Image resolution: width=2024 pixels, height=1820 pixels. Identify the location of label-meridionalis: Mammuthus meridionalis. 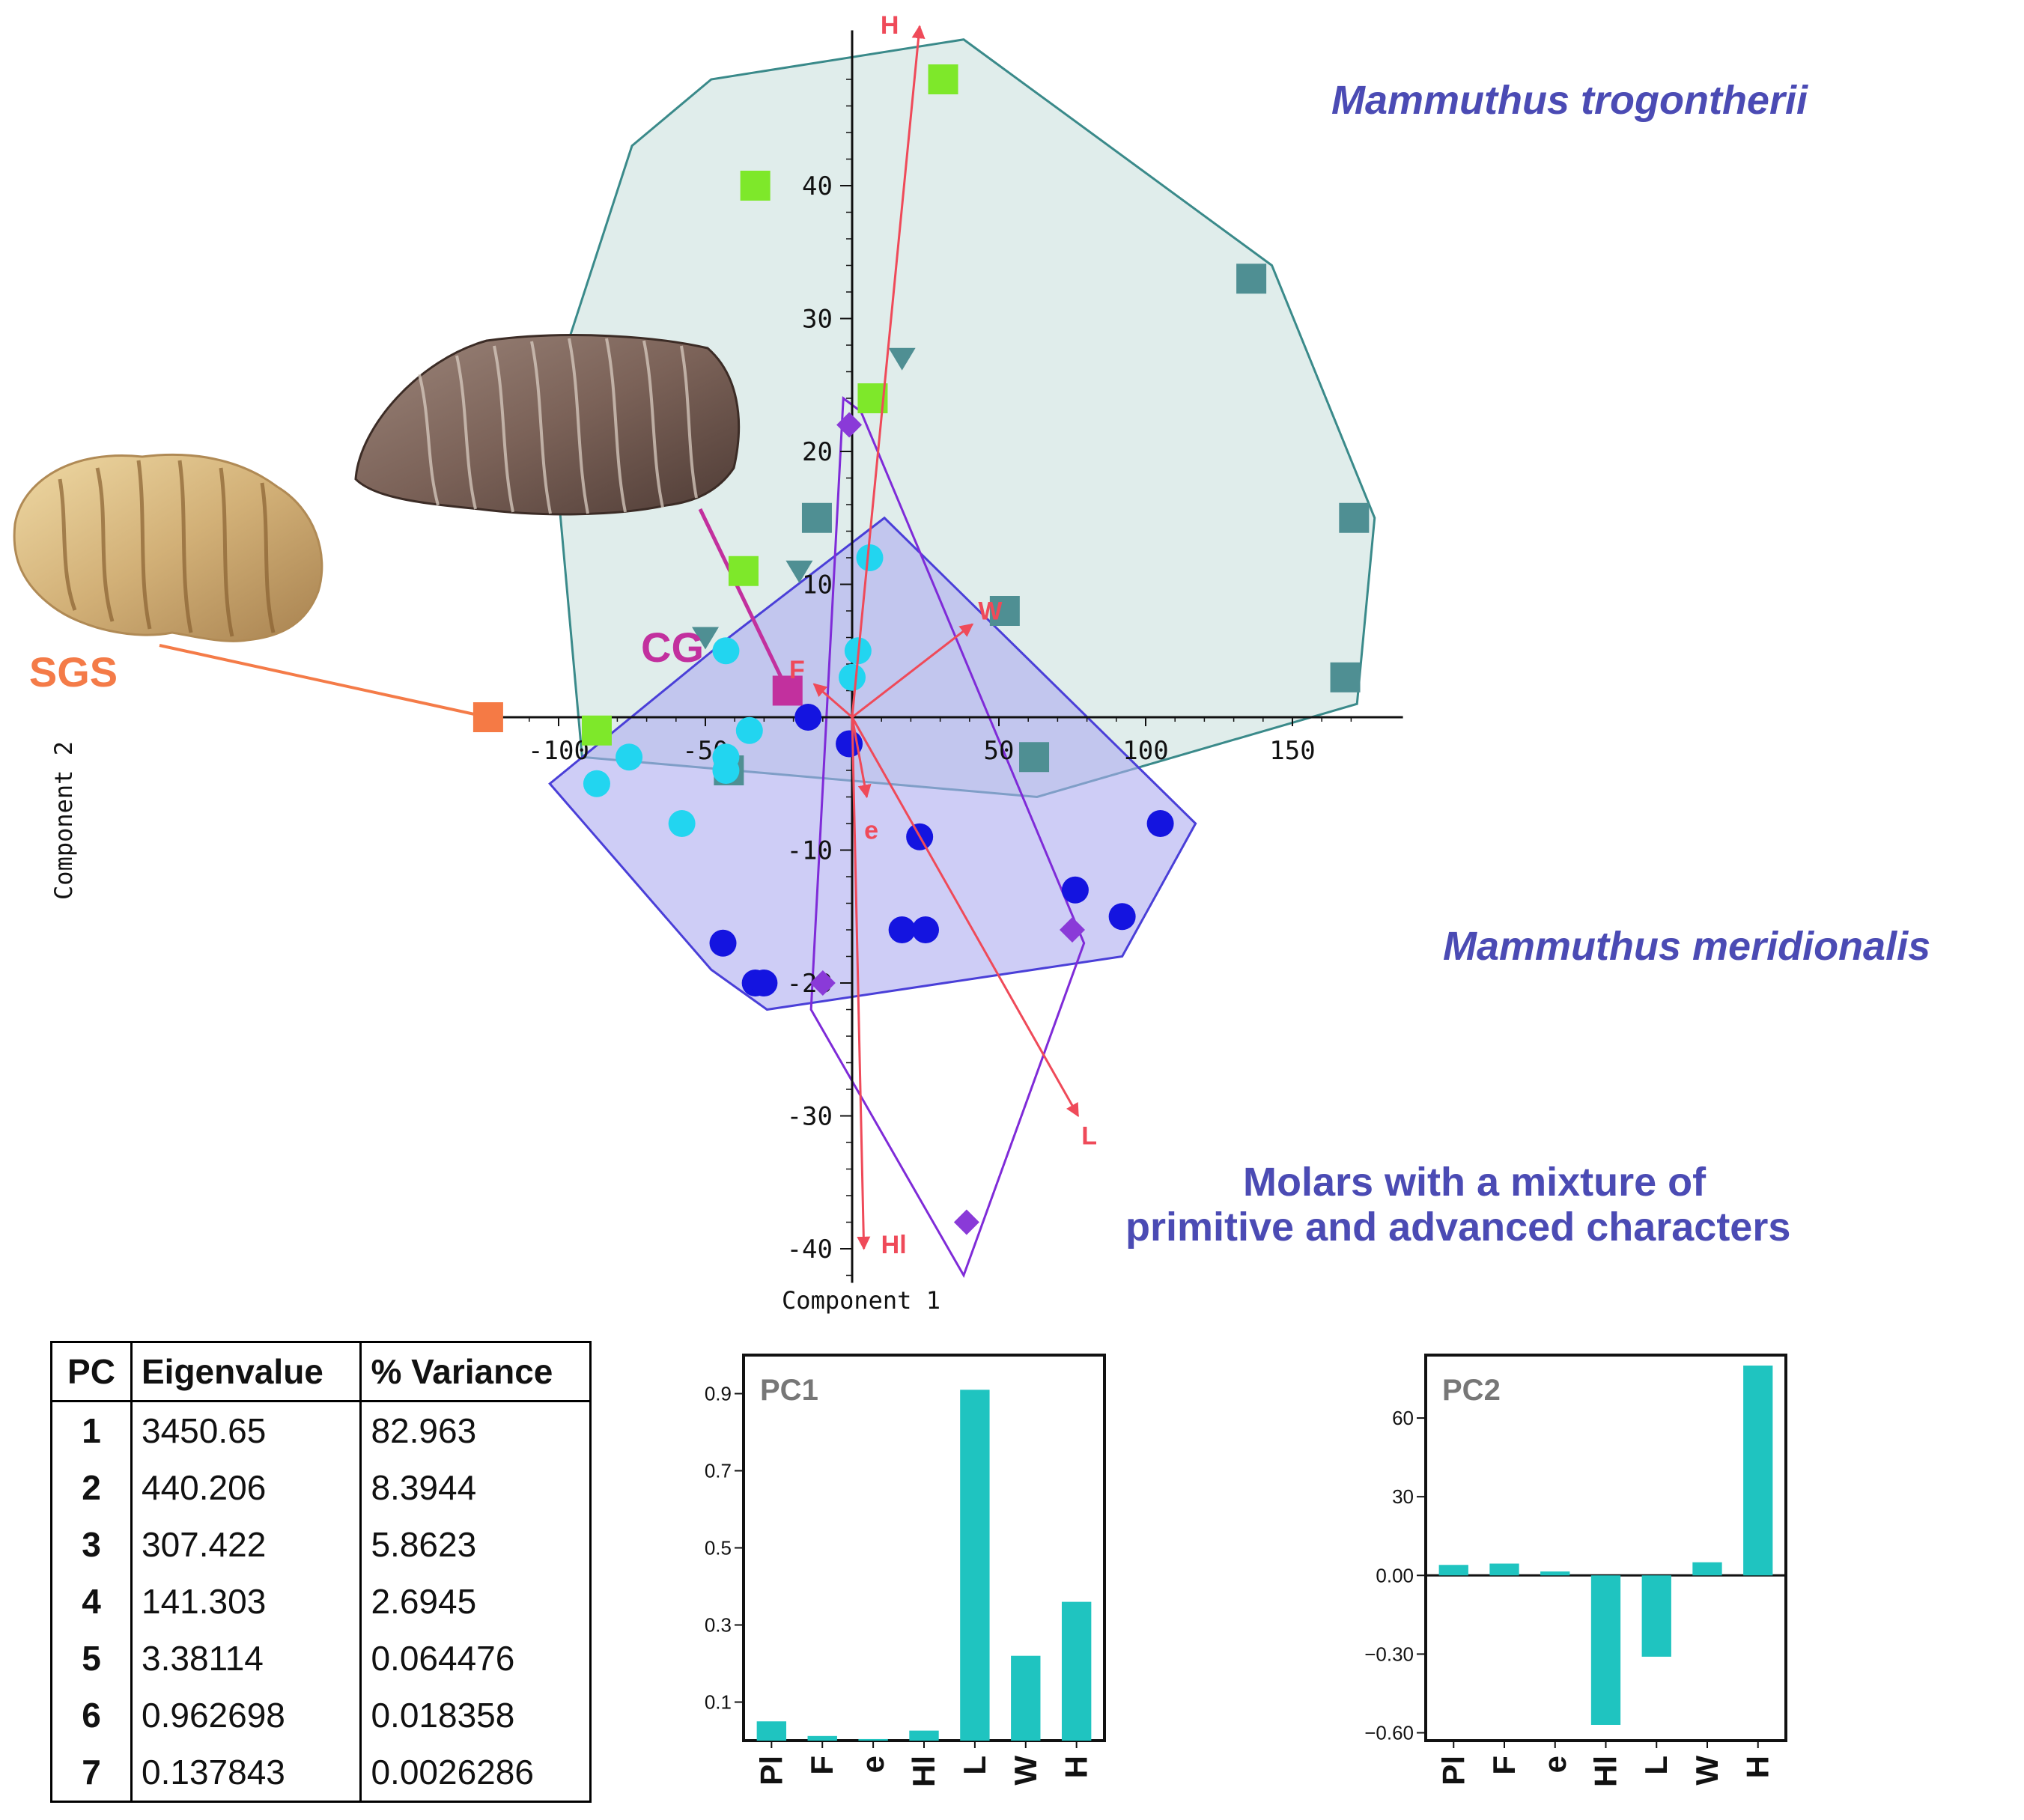
(1686, 946).